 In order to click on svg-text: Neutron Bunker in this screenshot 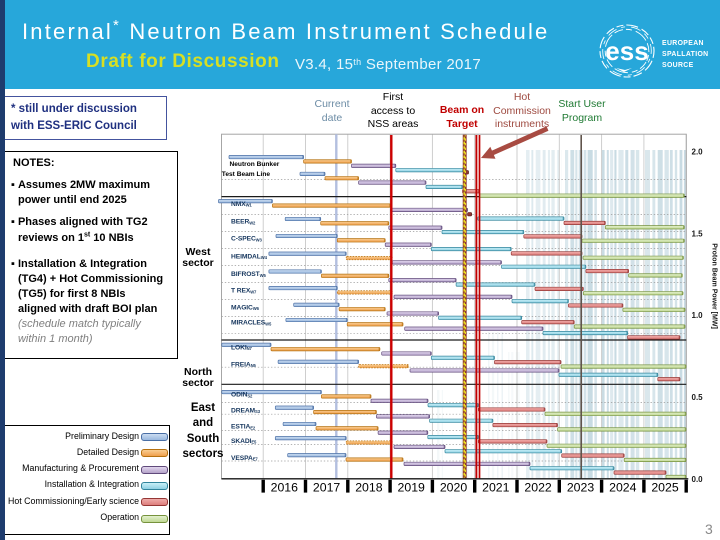, I will do `click(255, 164)`.